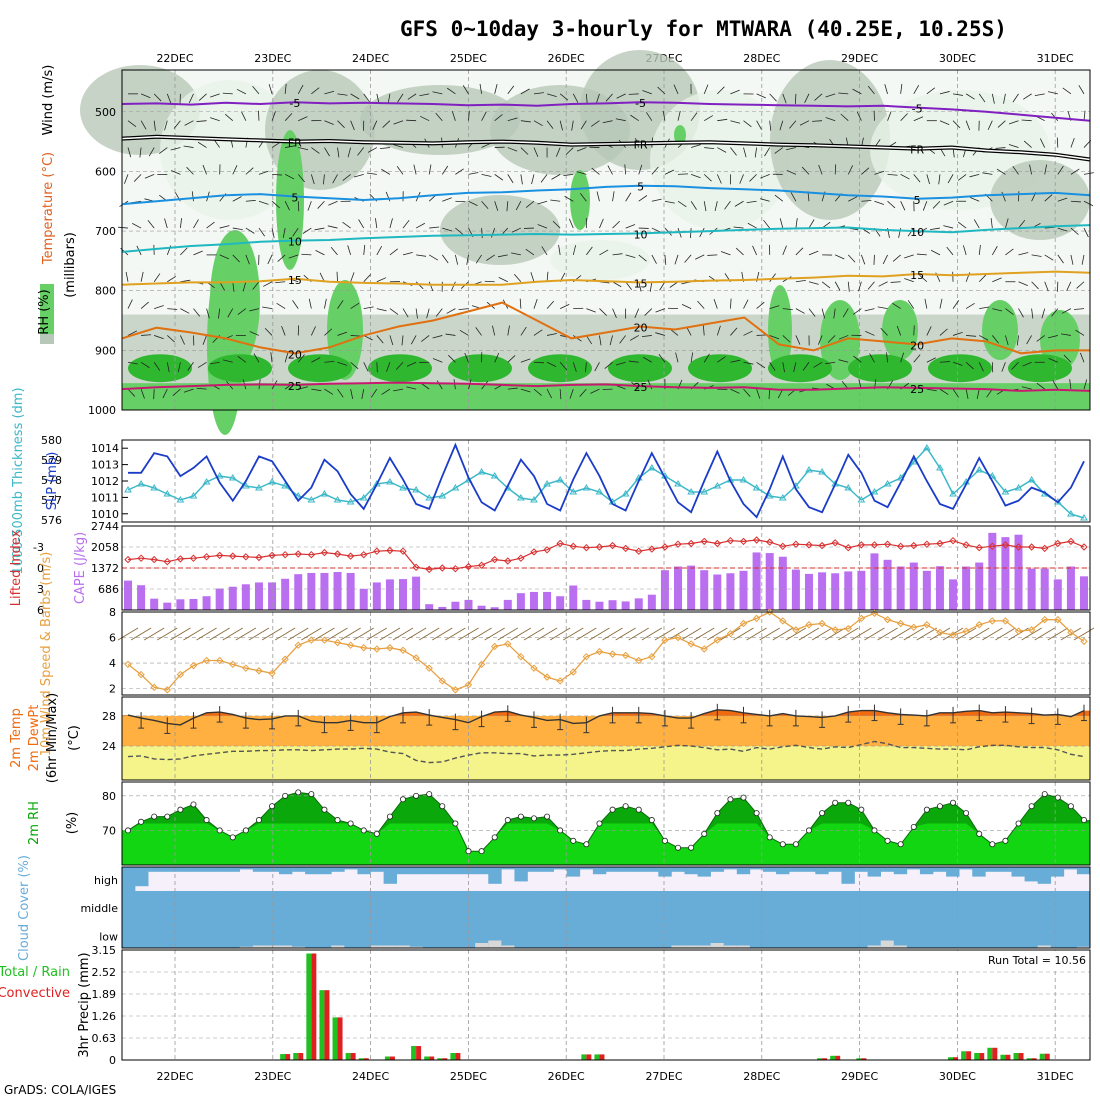  I want to click on li-line, so click(606, 555).